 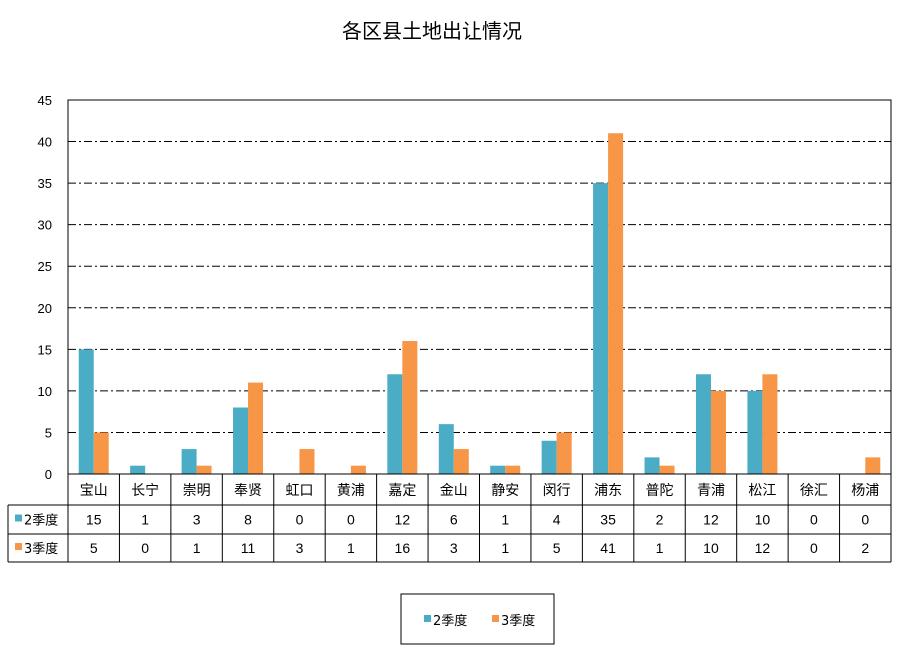 What do you see at coordinates (351, 490) in the screenshot?
I see `category-label: 黄浦` at bounding box center [351, 490].